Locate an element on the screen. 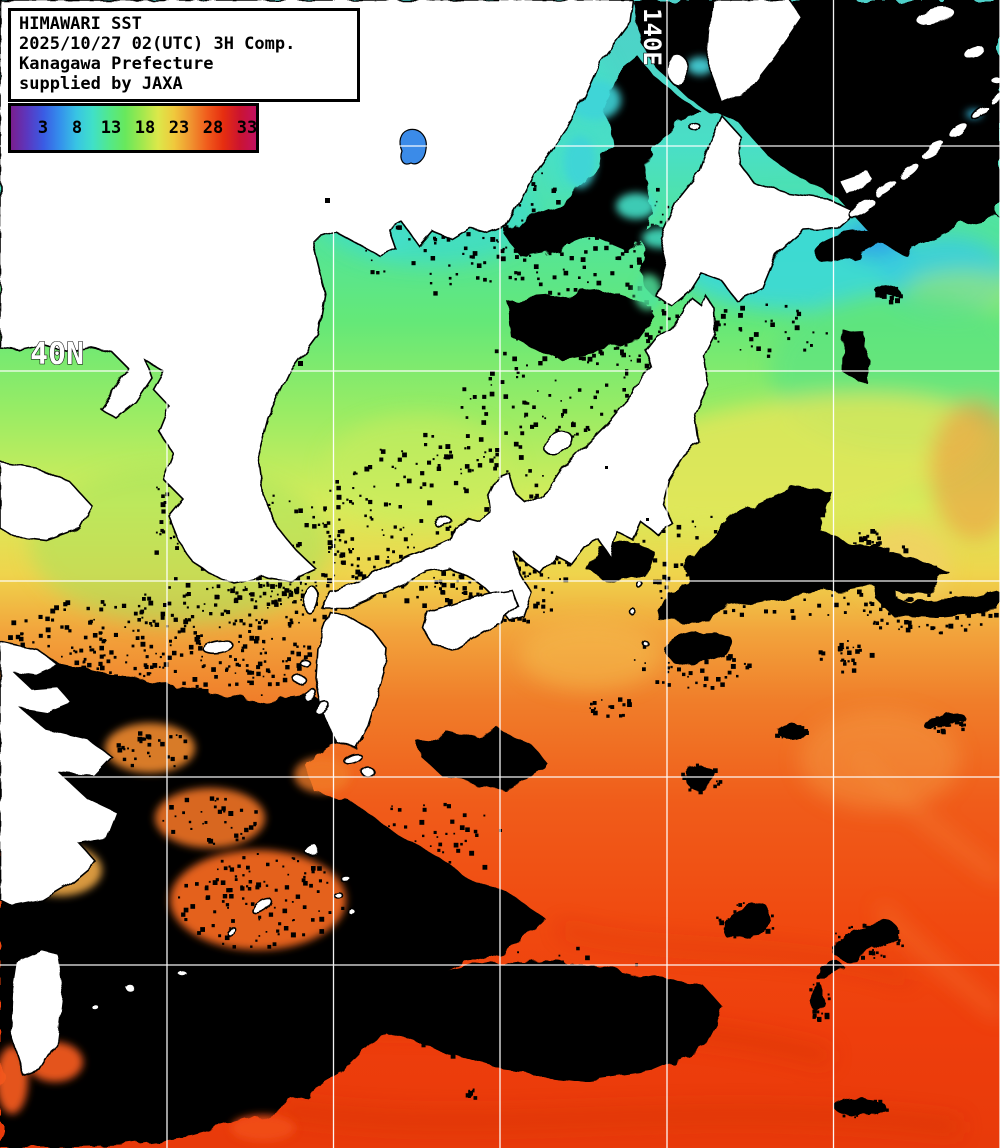 Image resolution: width=1000 pixels, height=1148 pixels. land-china-coast is located at coordinates (60, 774).